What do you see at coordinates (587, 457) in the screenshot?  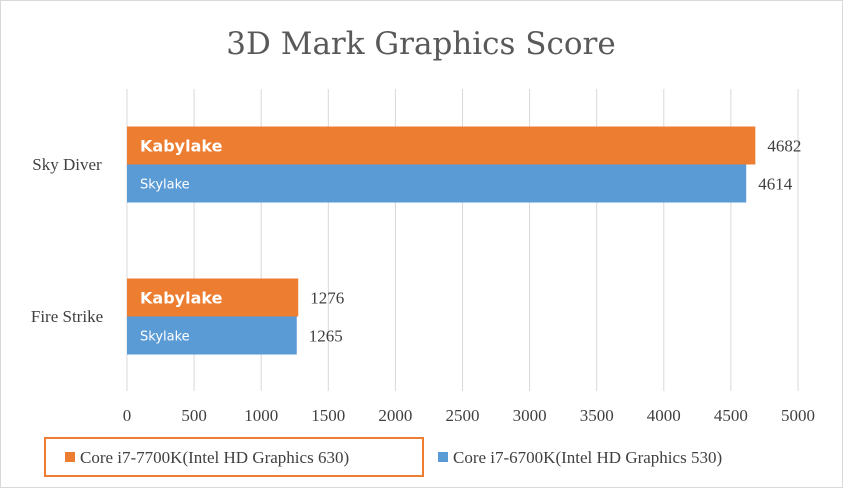 I see `legend-entry: Core i7-6700K(Intel HD Graphics 530)` at bounding box center [587, 457].